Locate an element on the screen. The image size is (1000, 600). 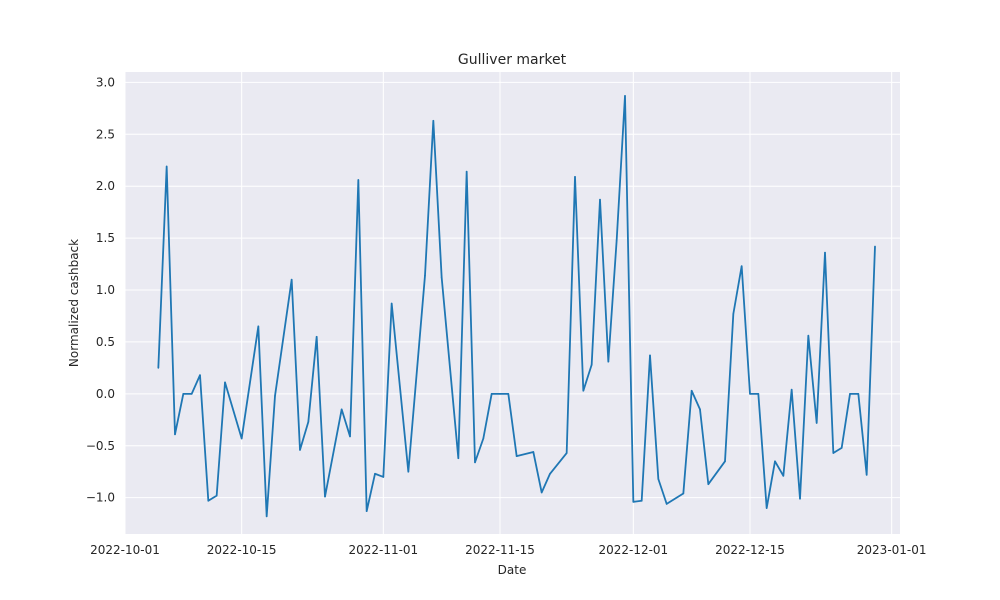
x-tick-label: 2022-10-15 is located at coordinates (242, 550).